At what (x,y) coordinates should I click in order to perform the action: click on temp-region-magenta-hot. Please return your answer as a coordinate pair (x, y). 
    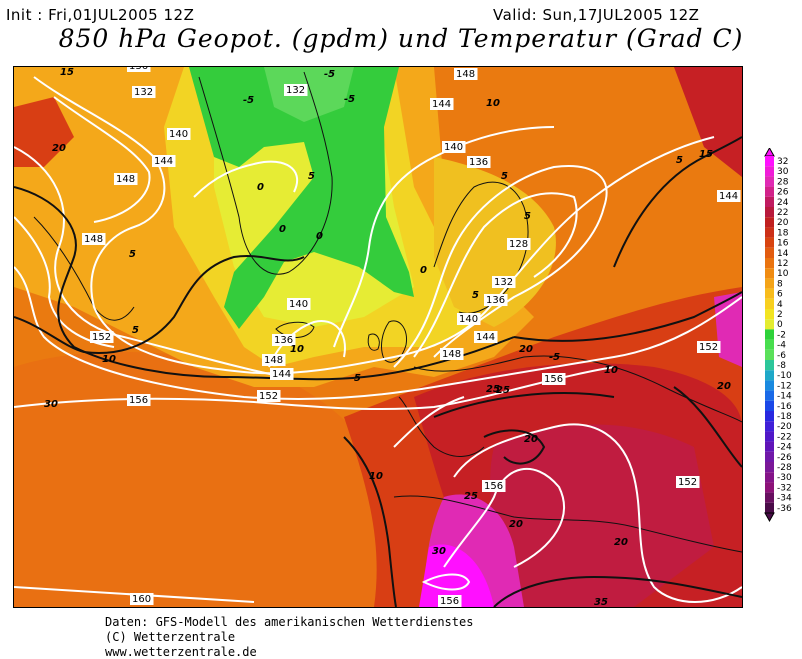
    Looking at the image, I should click on (456, 575).